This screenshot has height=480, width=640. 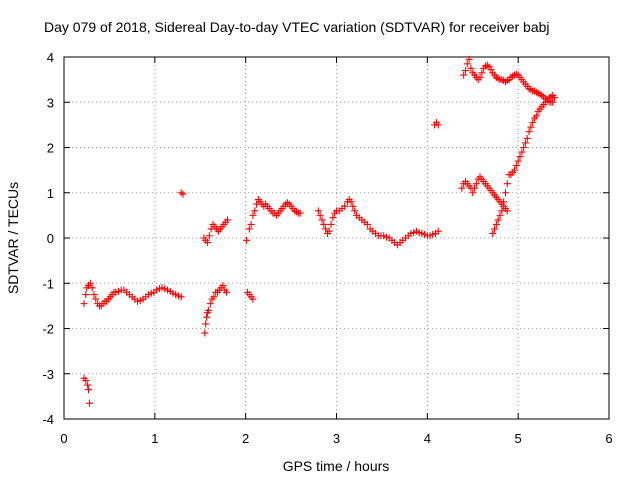 What do you see at coordinates (50, 238) in the screenshot?
I see `y-tick-label: 0` at bounding box center [50, 238].